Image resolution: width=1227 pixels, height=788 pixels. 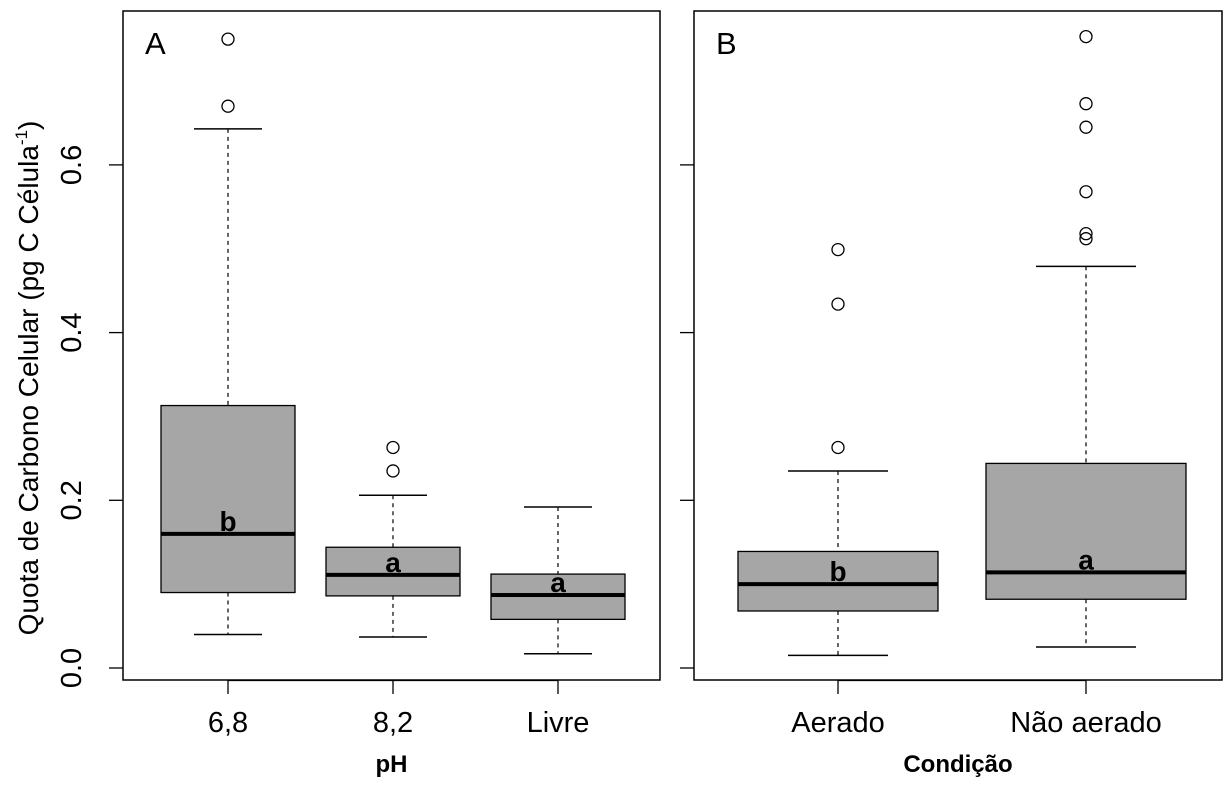 I want to click on y-axis-title-text: Quota de Carbono Celular (pg C Célula-1), so click(x=28, y=378).